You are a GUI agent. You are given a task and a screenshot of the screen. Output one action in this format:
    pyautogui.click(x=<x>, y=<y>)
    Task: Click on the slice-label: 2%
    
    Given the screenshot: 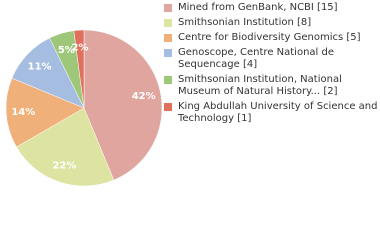 What is the action you would take?
    pyautogui.click(x=80, y=47)
    